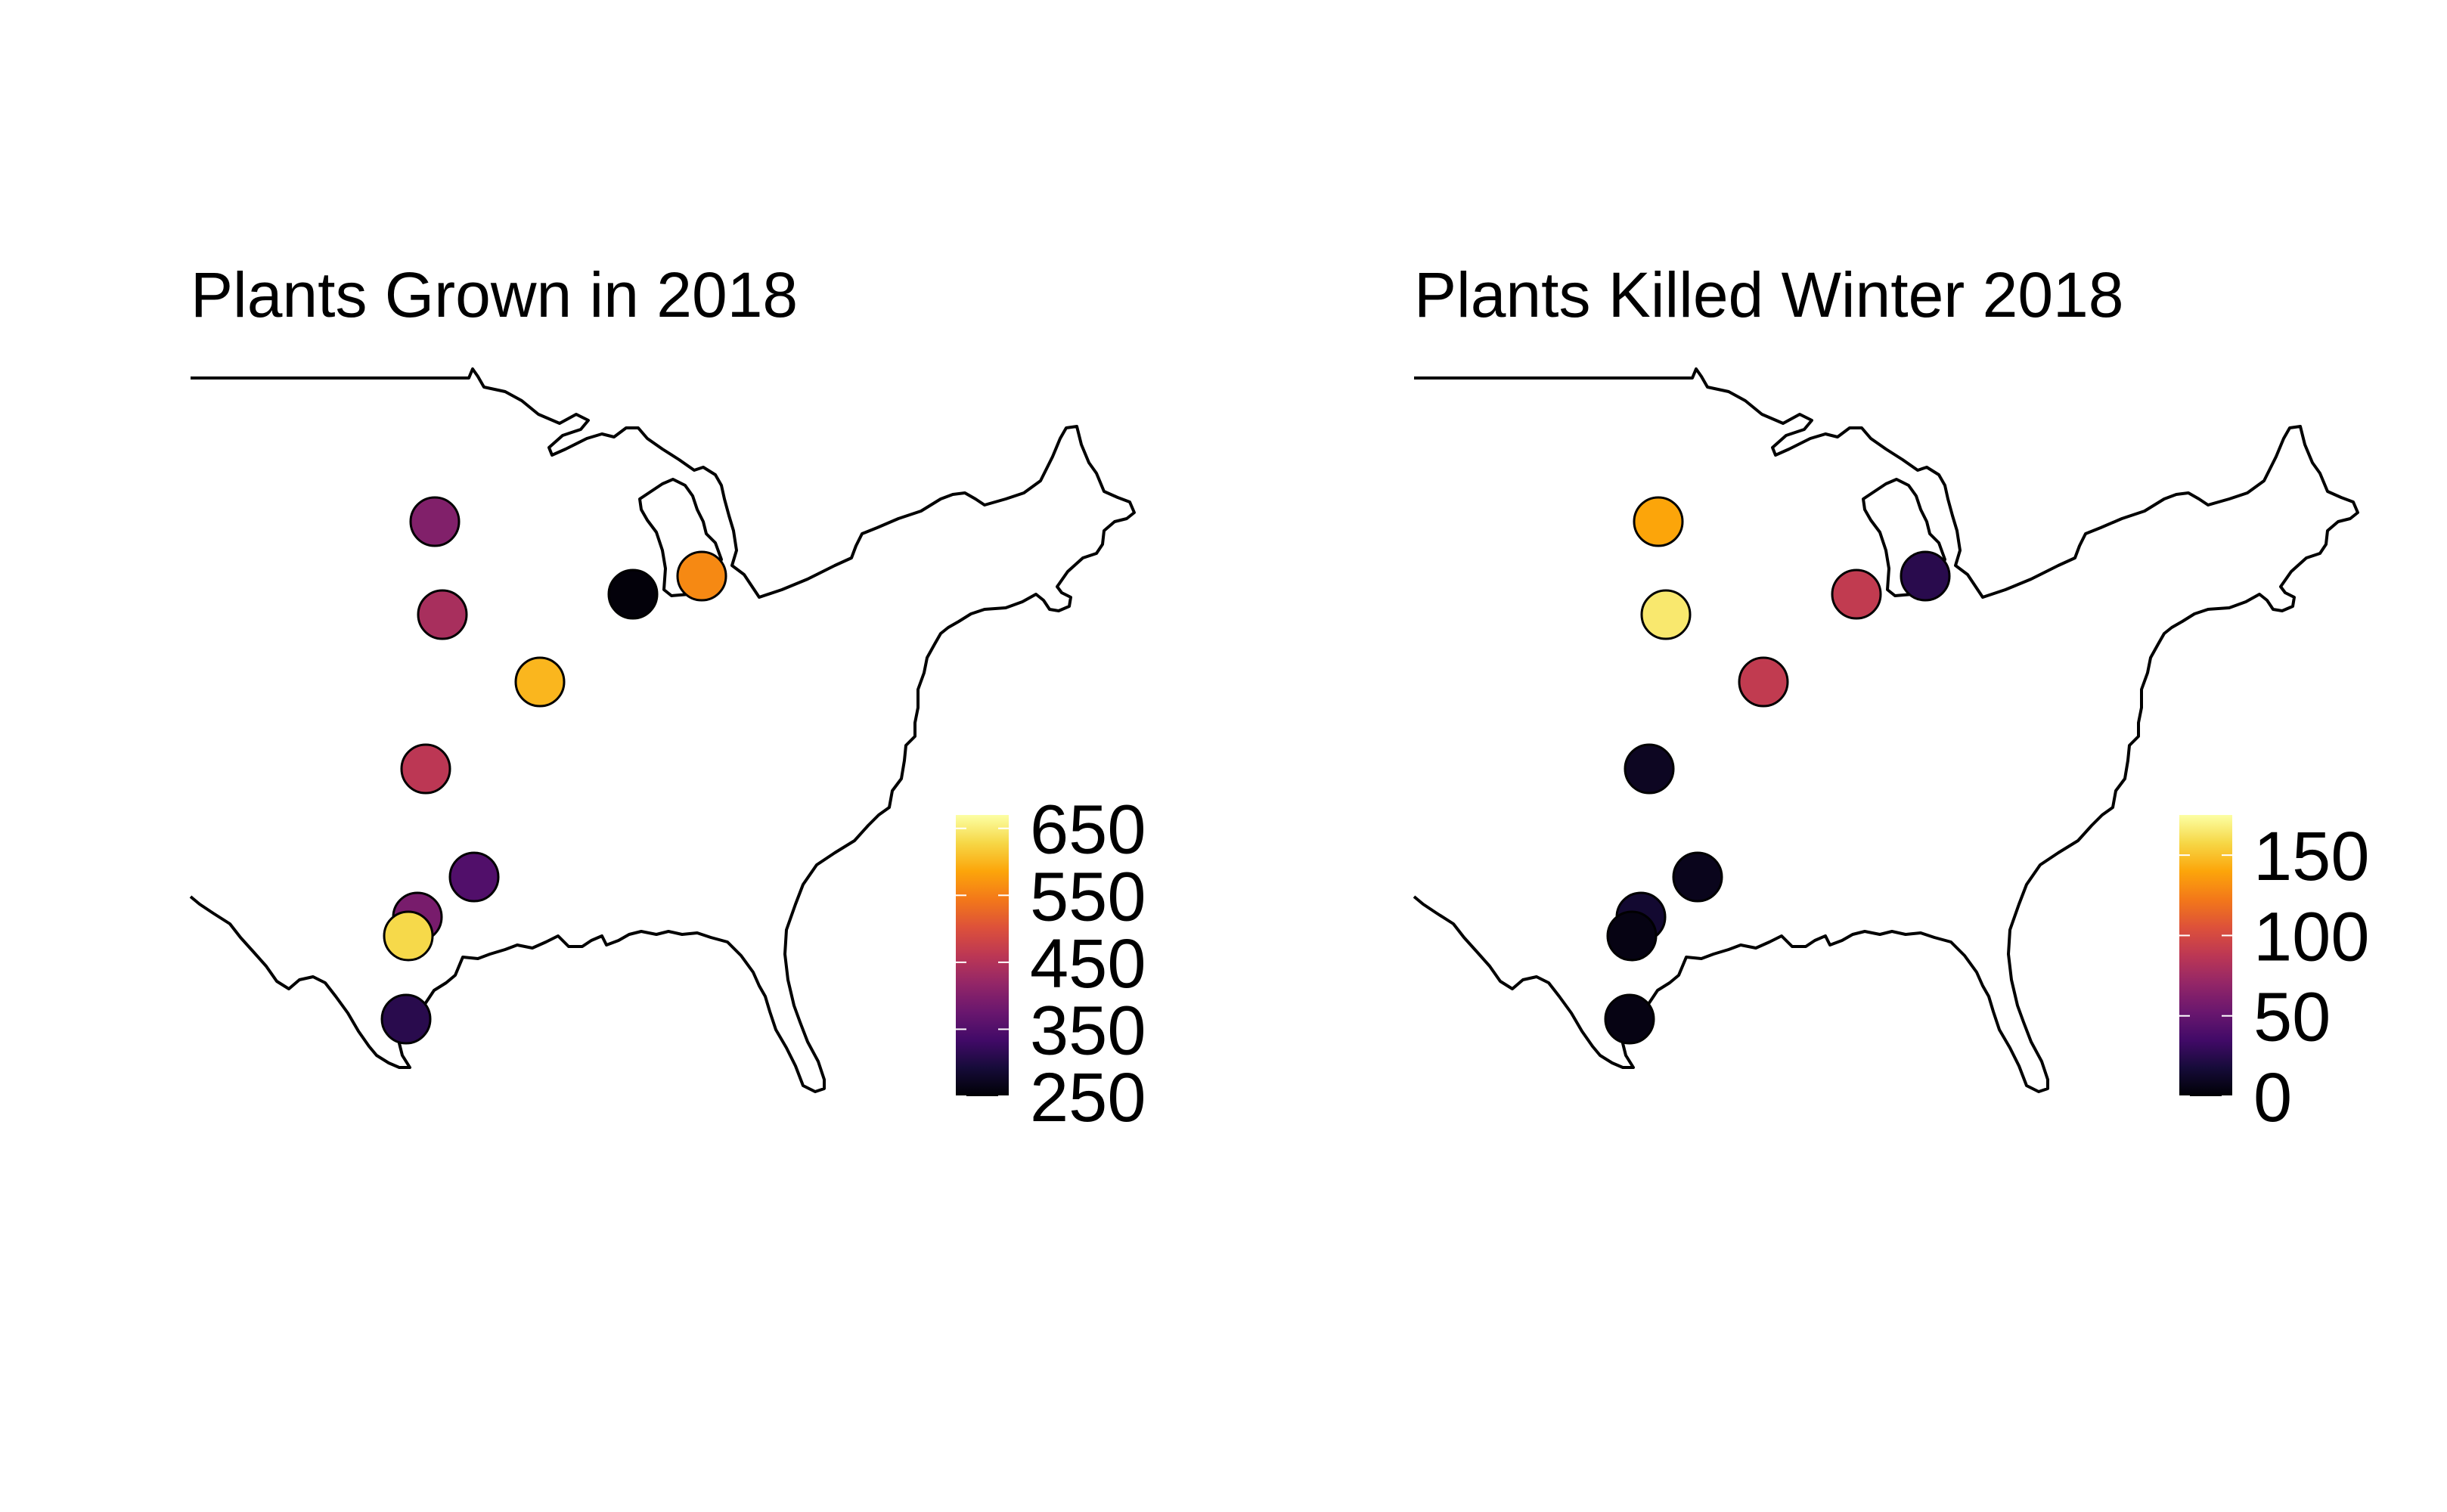 This screenshot has height=1512, width=2447. Describe the element at coordinates (495, 294) in the screenshot. I see `panel-title: Plants Grown in 2018` at that location.